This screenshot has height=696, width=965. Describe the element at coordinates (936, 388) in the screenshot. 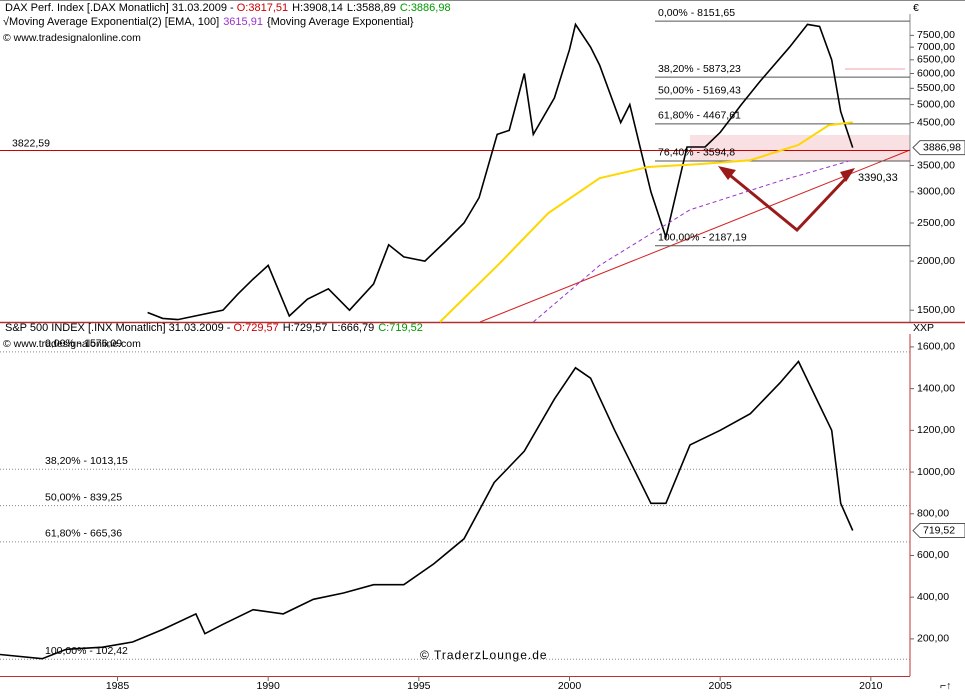

I see `y-tick-label: 1400,00` at that location.